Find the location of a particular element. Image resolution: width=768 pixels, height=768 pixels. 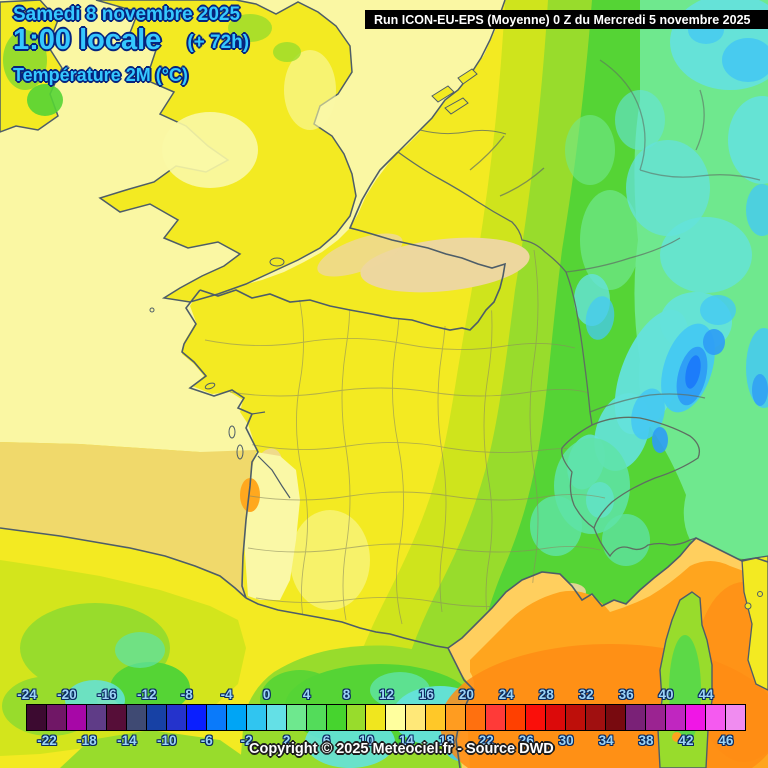

border-france-northeast is located at coordinates (495, 288).